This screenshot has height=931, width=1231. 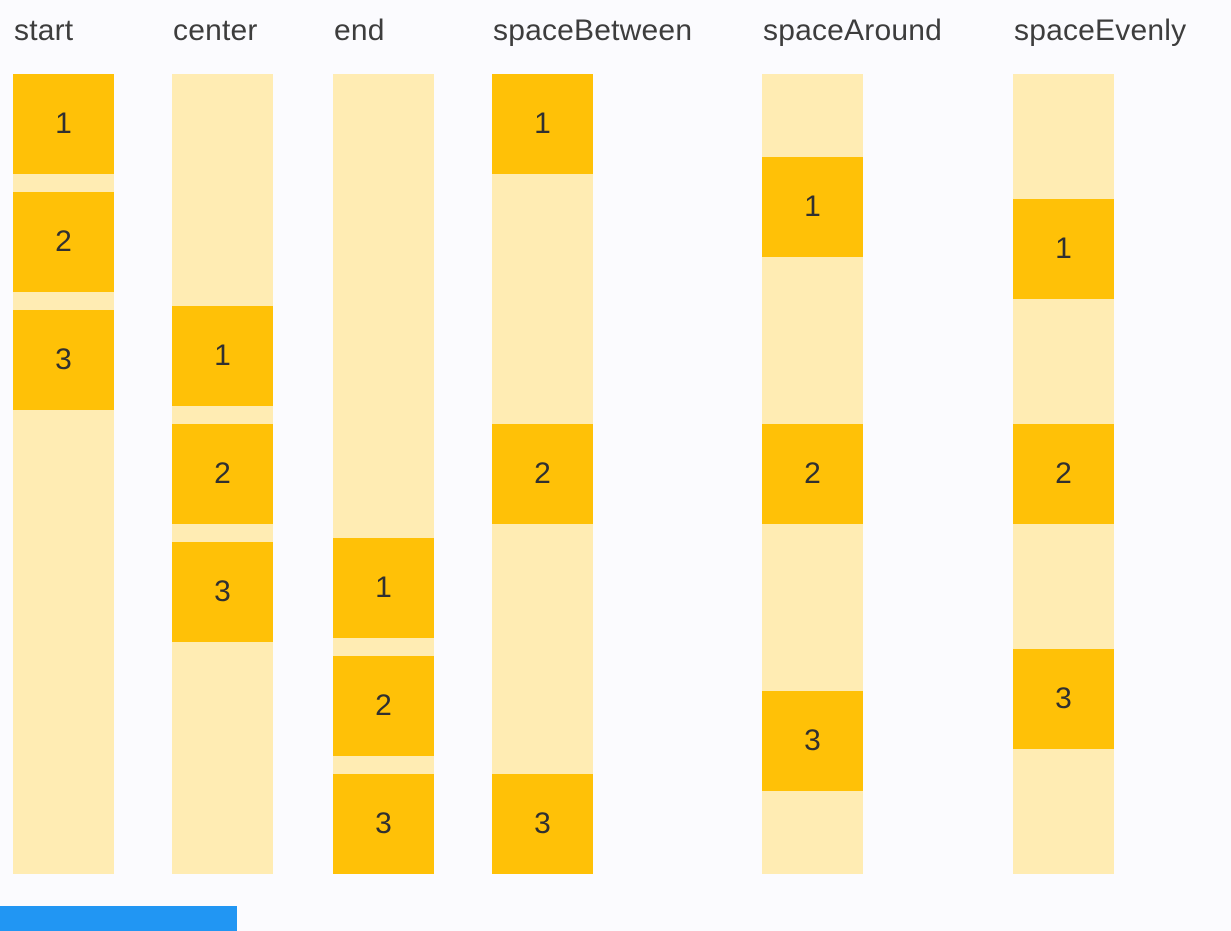 I want to click on alignment-column-end: end 1 2 3, so click(x=383, y=465).